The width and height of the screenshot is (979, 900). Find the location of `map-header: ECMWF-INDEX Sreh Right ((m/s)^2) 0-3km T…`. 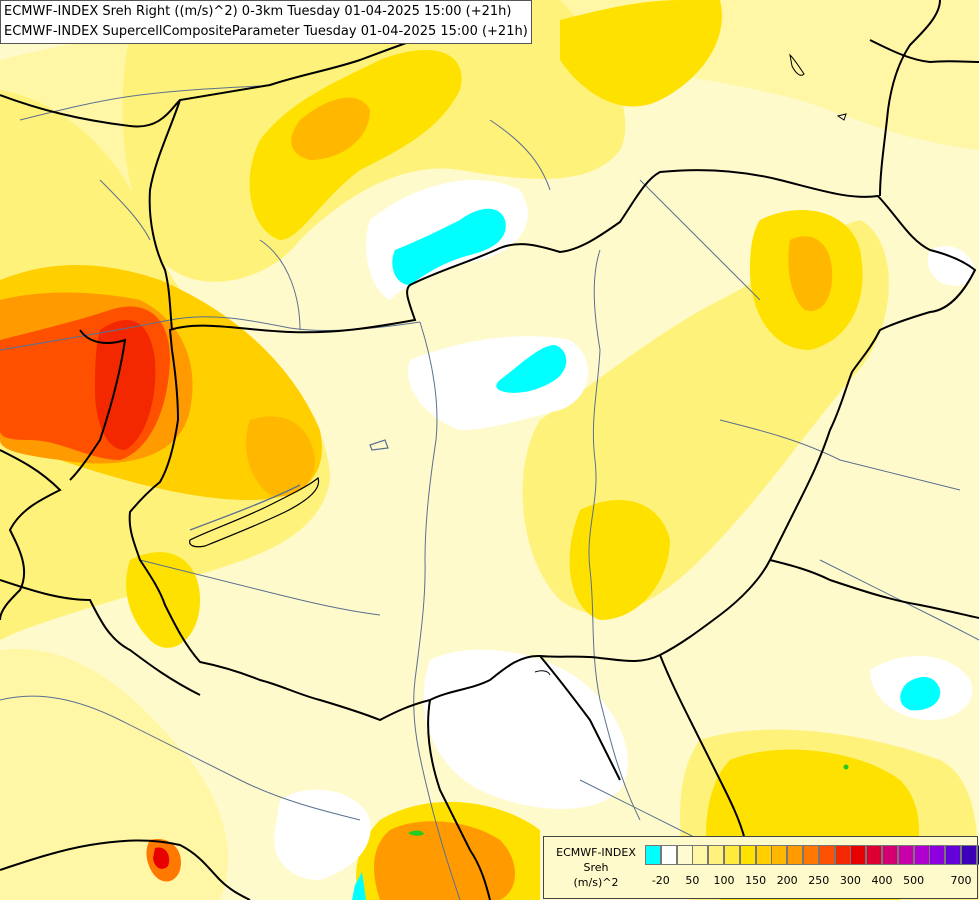

map-header: ECMWF-INDEX Sreh Right ((m/s)^2) 0-3km T… is located at coordinates (266, 22).